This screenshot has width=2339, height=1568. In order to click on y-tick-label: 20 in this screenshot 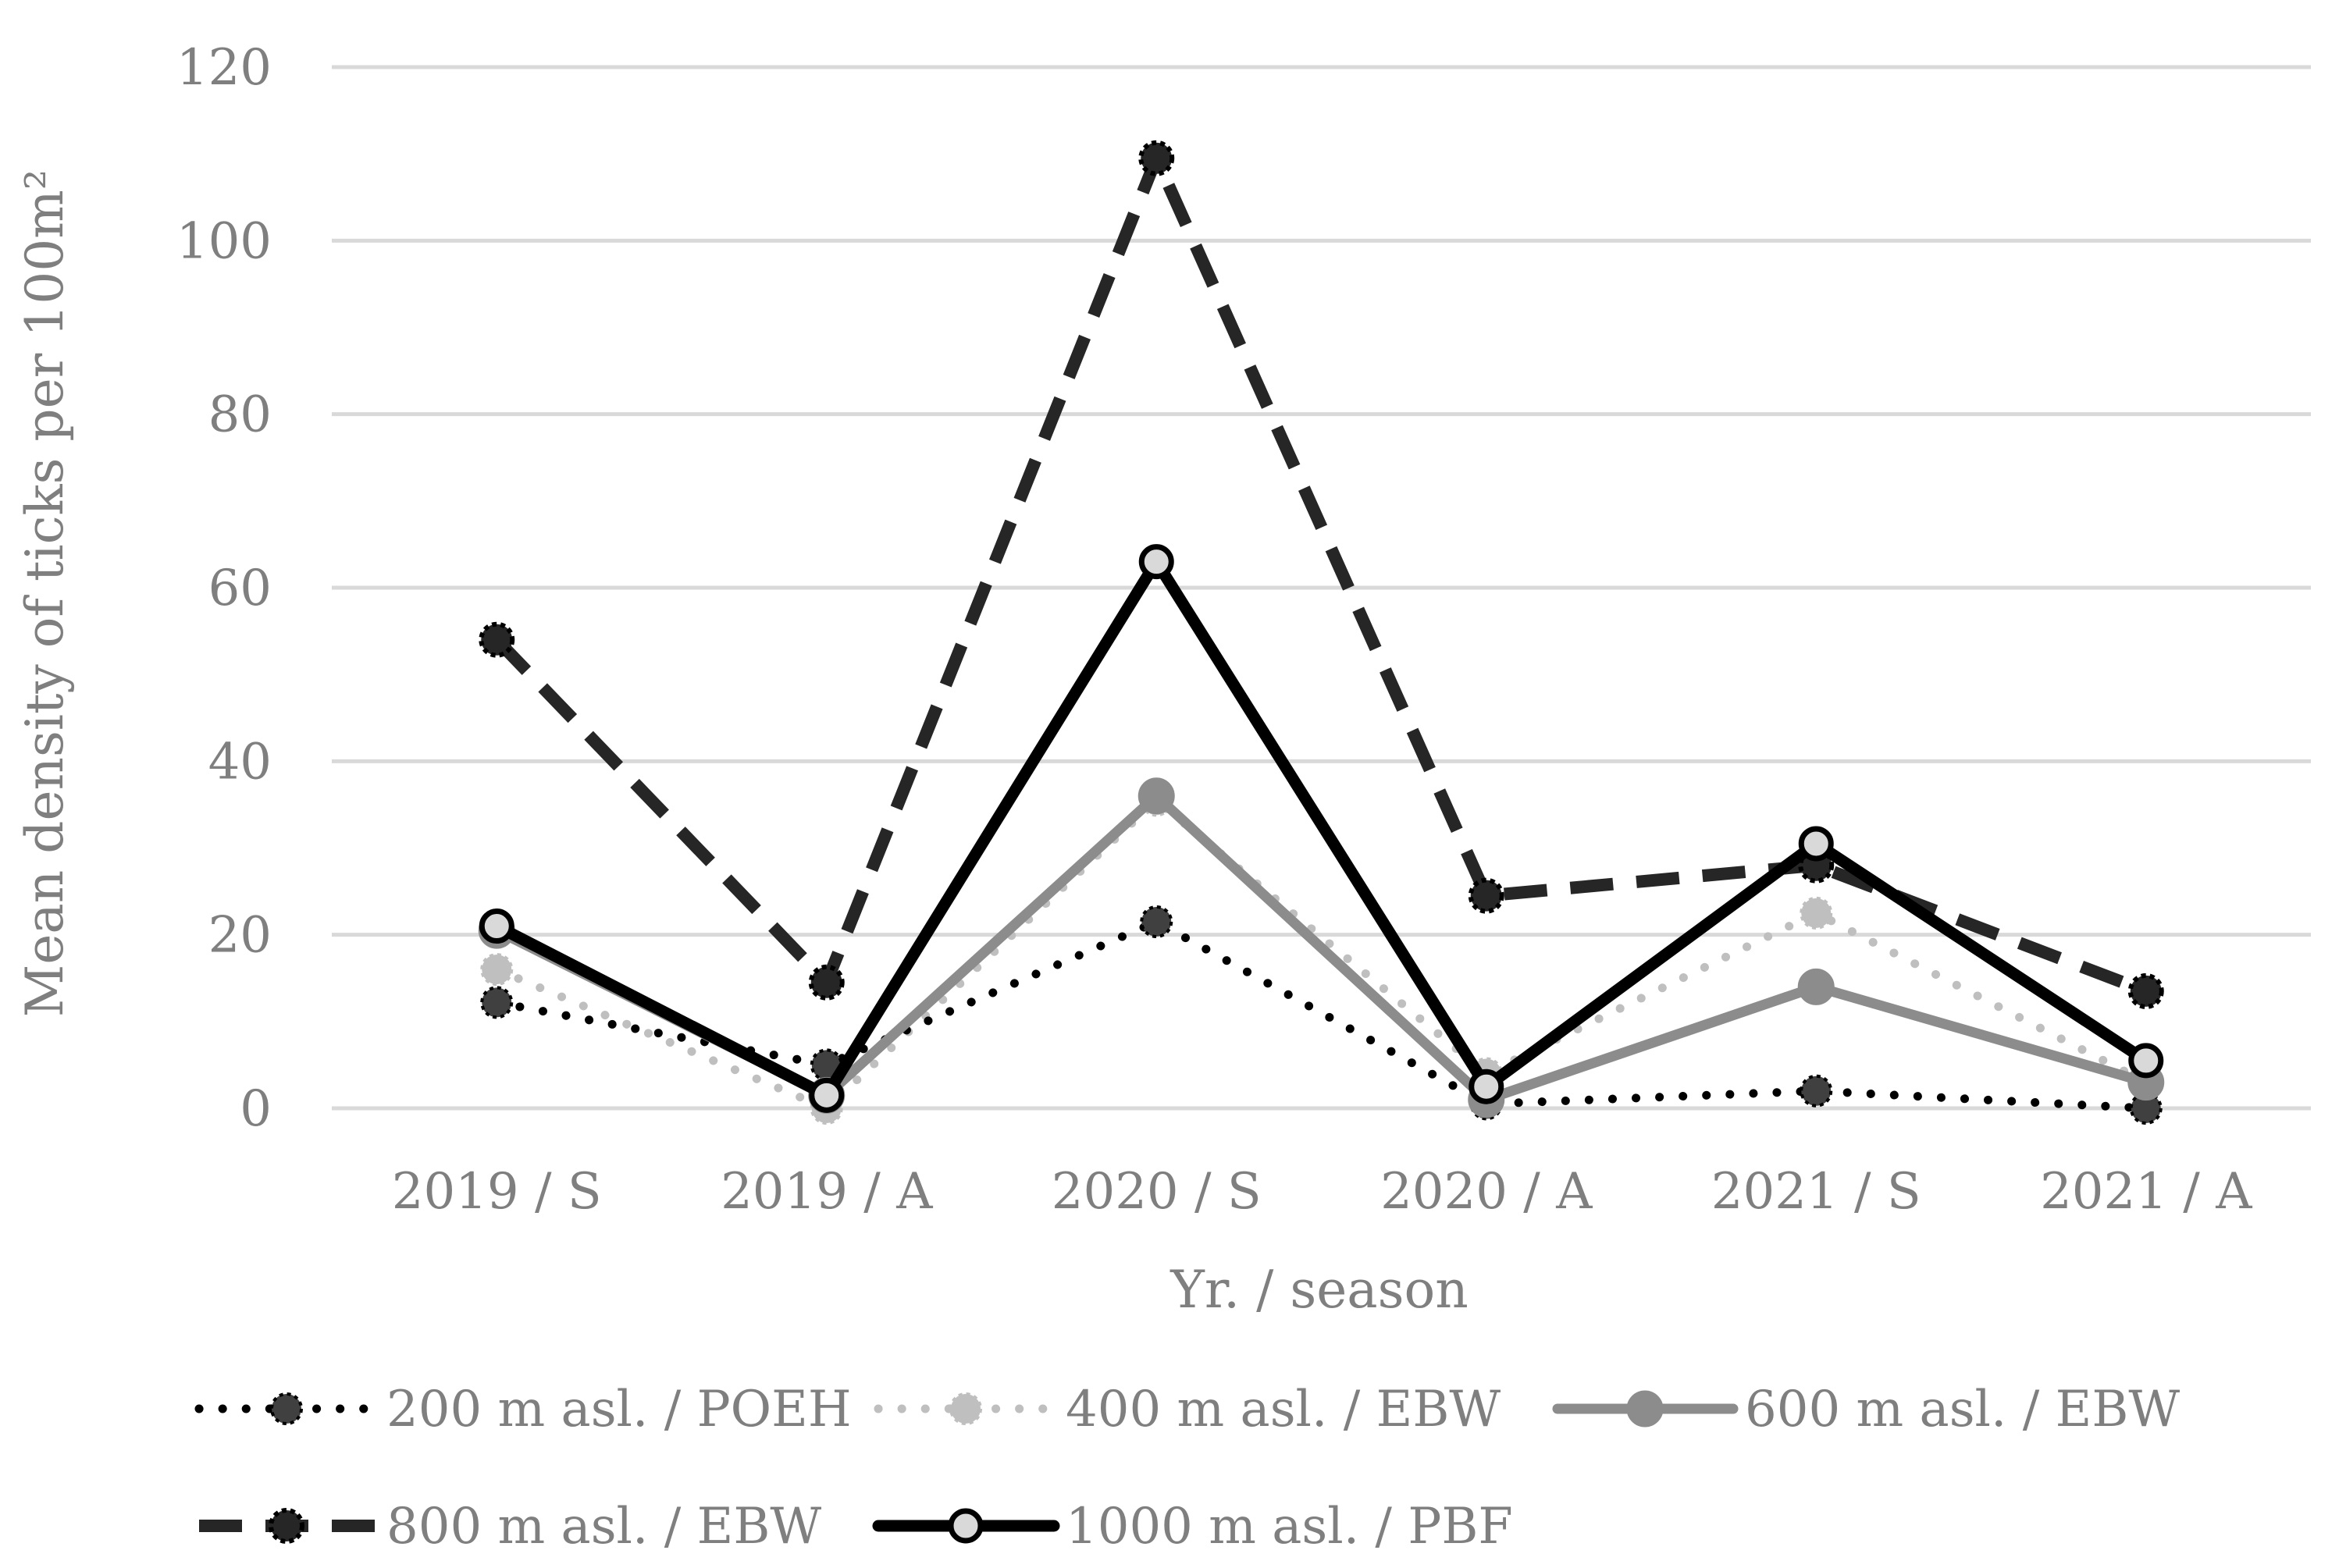, I will do `click(240, 936)`.